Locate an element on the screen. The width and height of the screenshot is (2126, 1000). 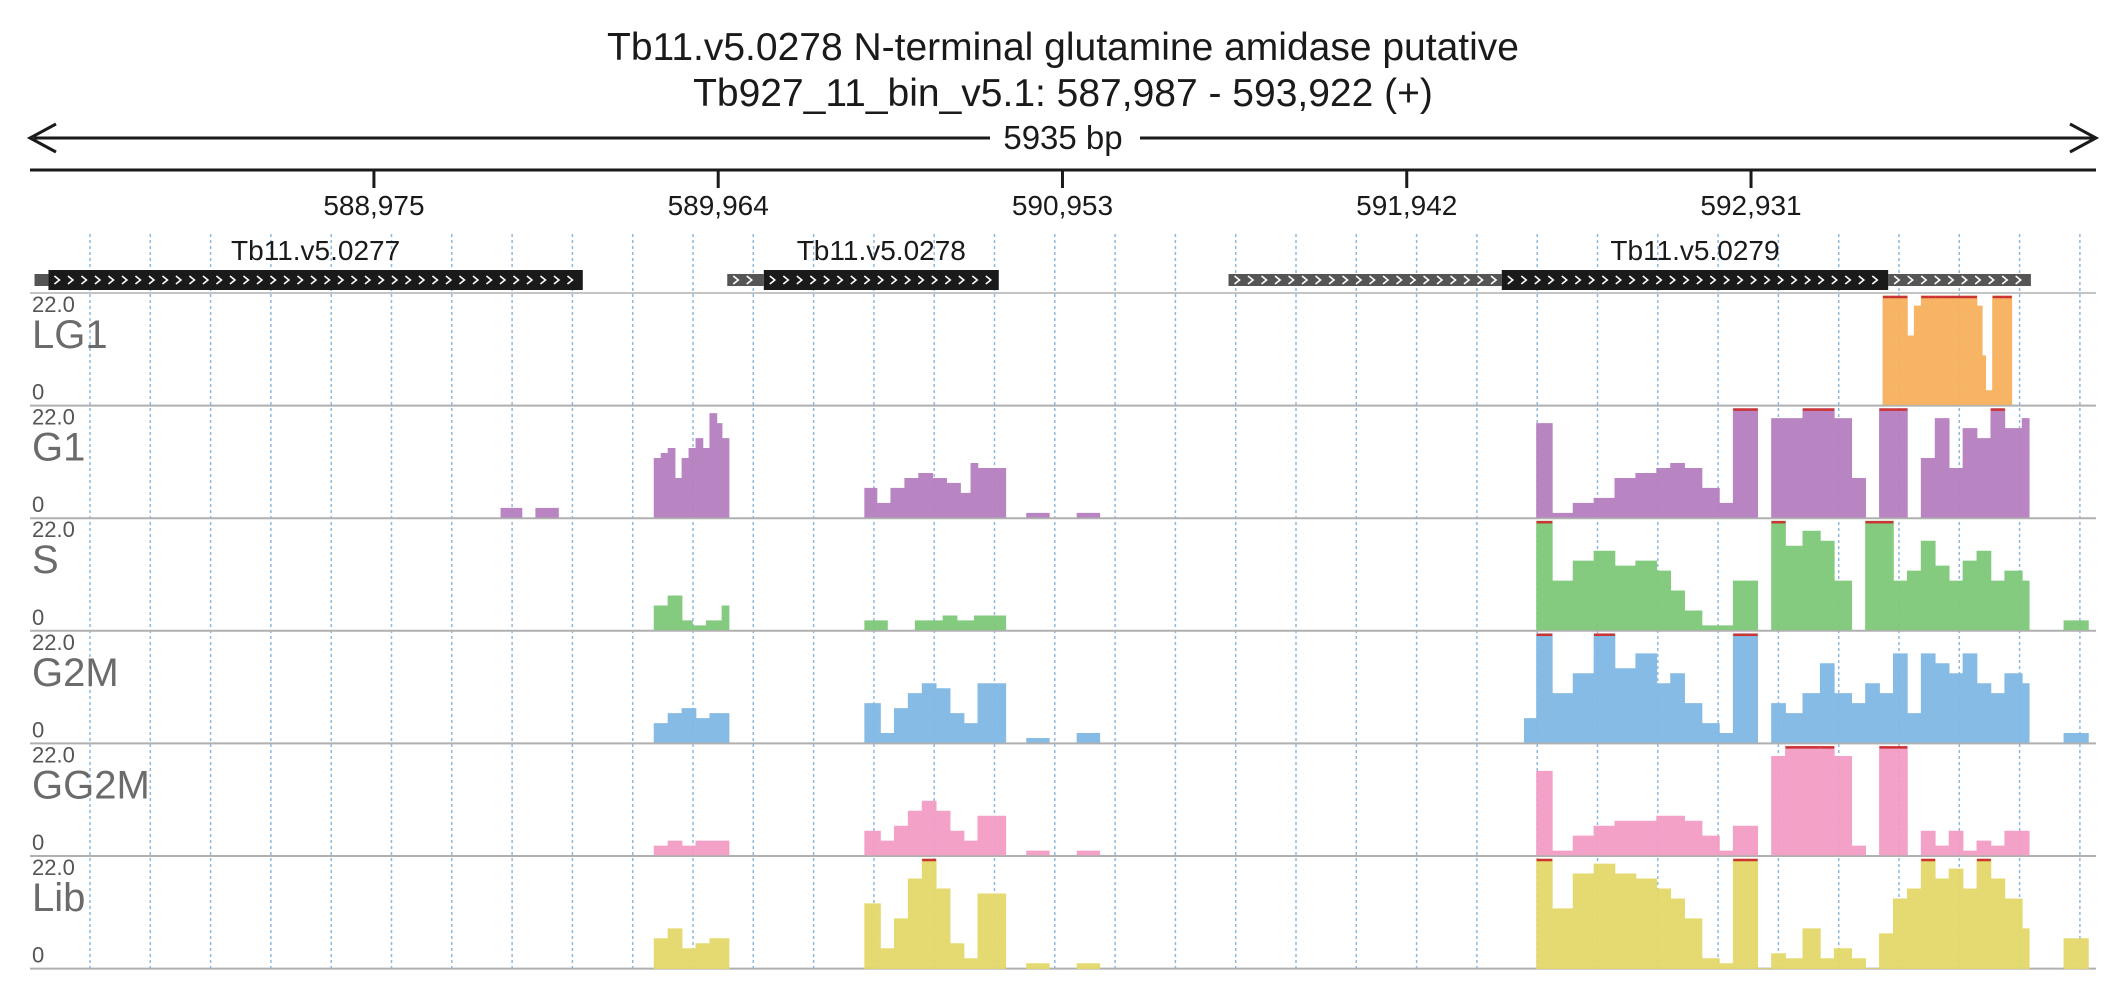
gene-name: Tb11.v5.0279 is located at coordinates (1694, 250).